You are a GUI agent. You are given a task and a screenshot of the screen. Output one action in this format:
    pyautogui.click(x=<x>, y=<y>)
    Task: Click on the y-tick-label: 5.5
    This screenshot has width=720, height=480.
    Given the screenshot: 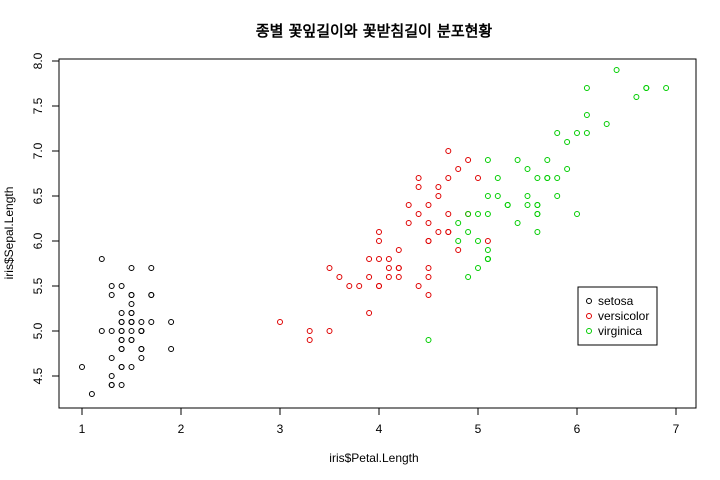 What is the action you would take?
    pyautogui.click(x=38, y=285)
    